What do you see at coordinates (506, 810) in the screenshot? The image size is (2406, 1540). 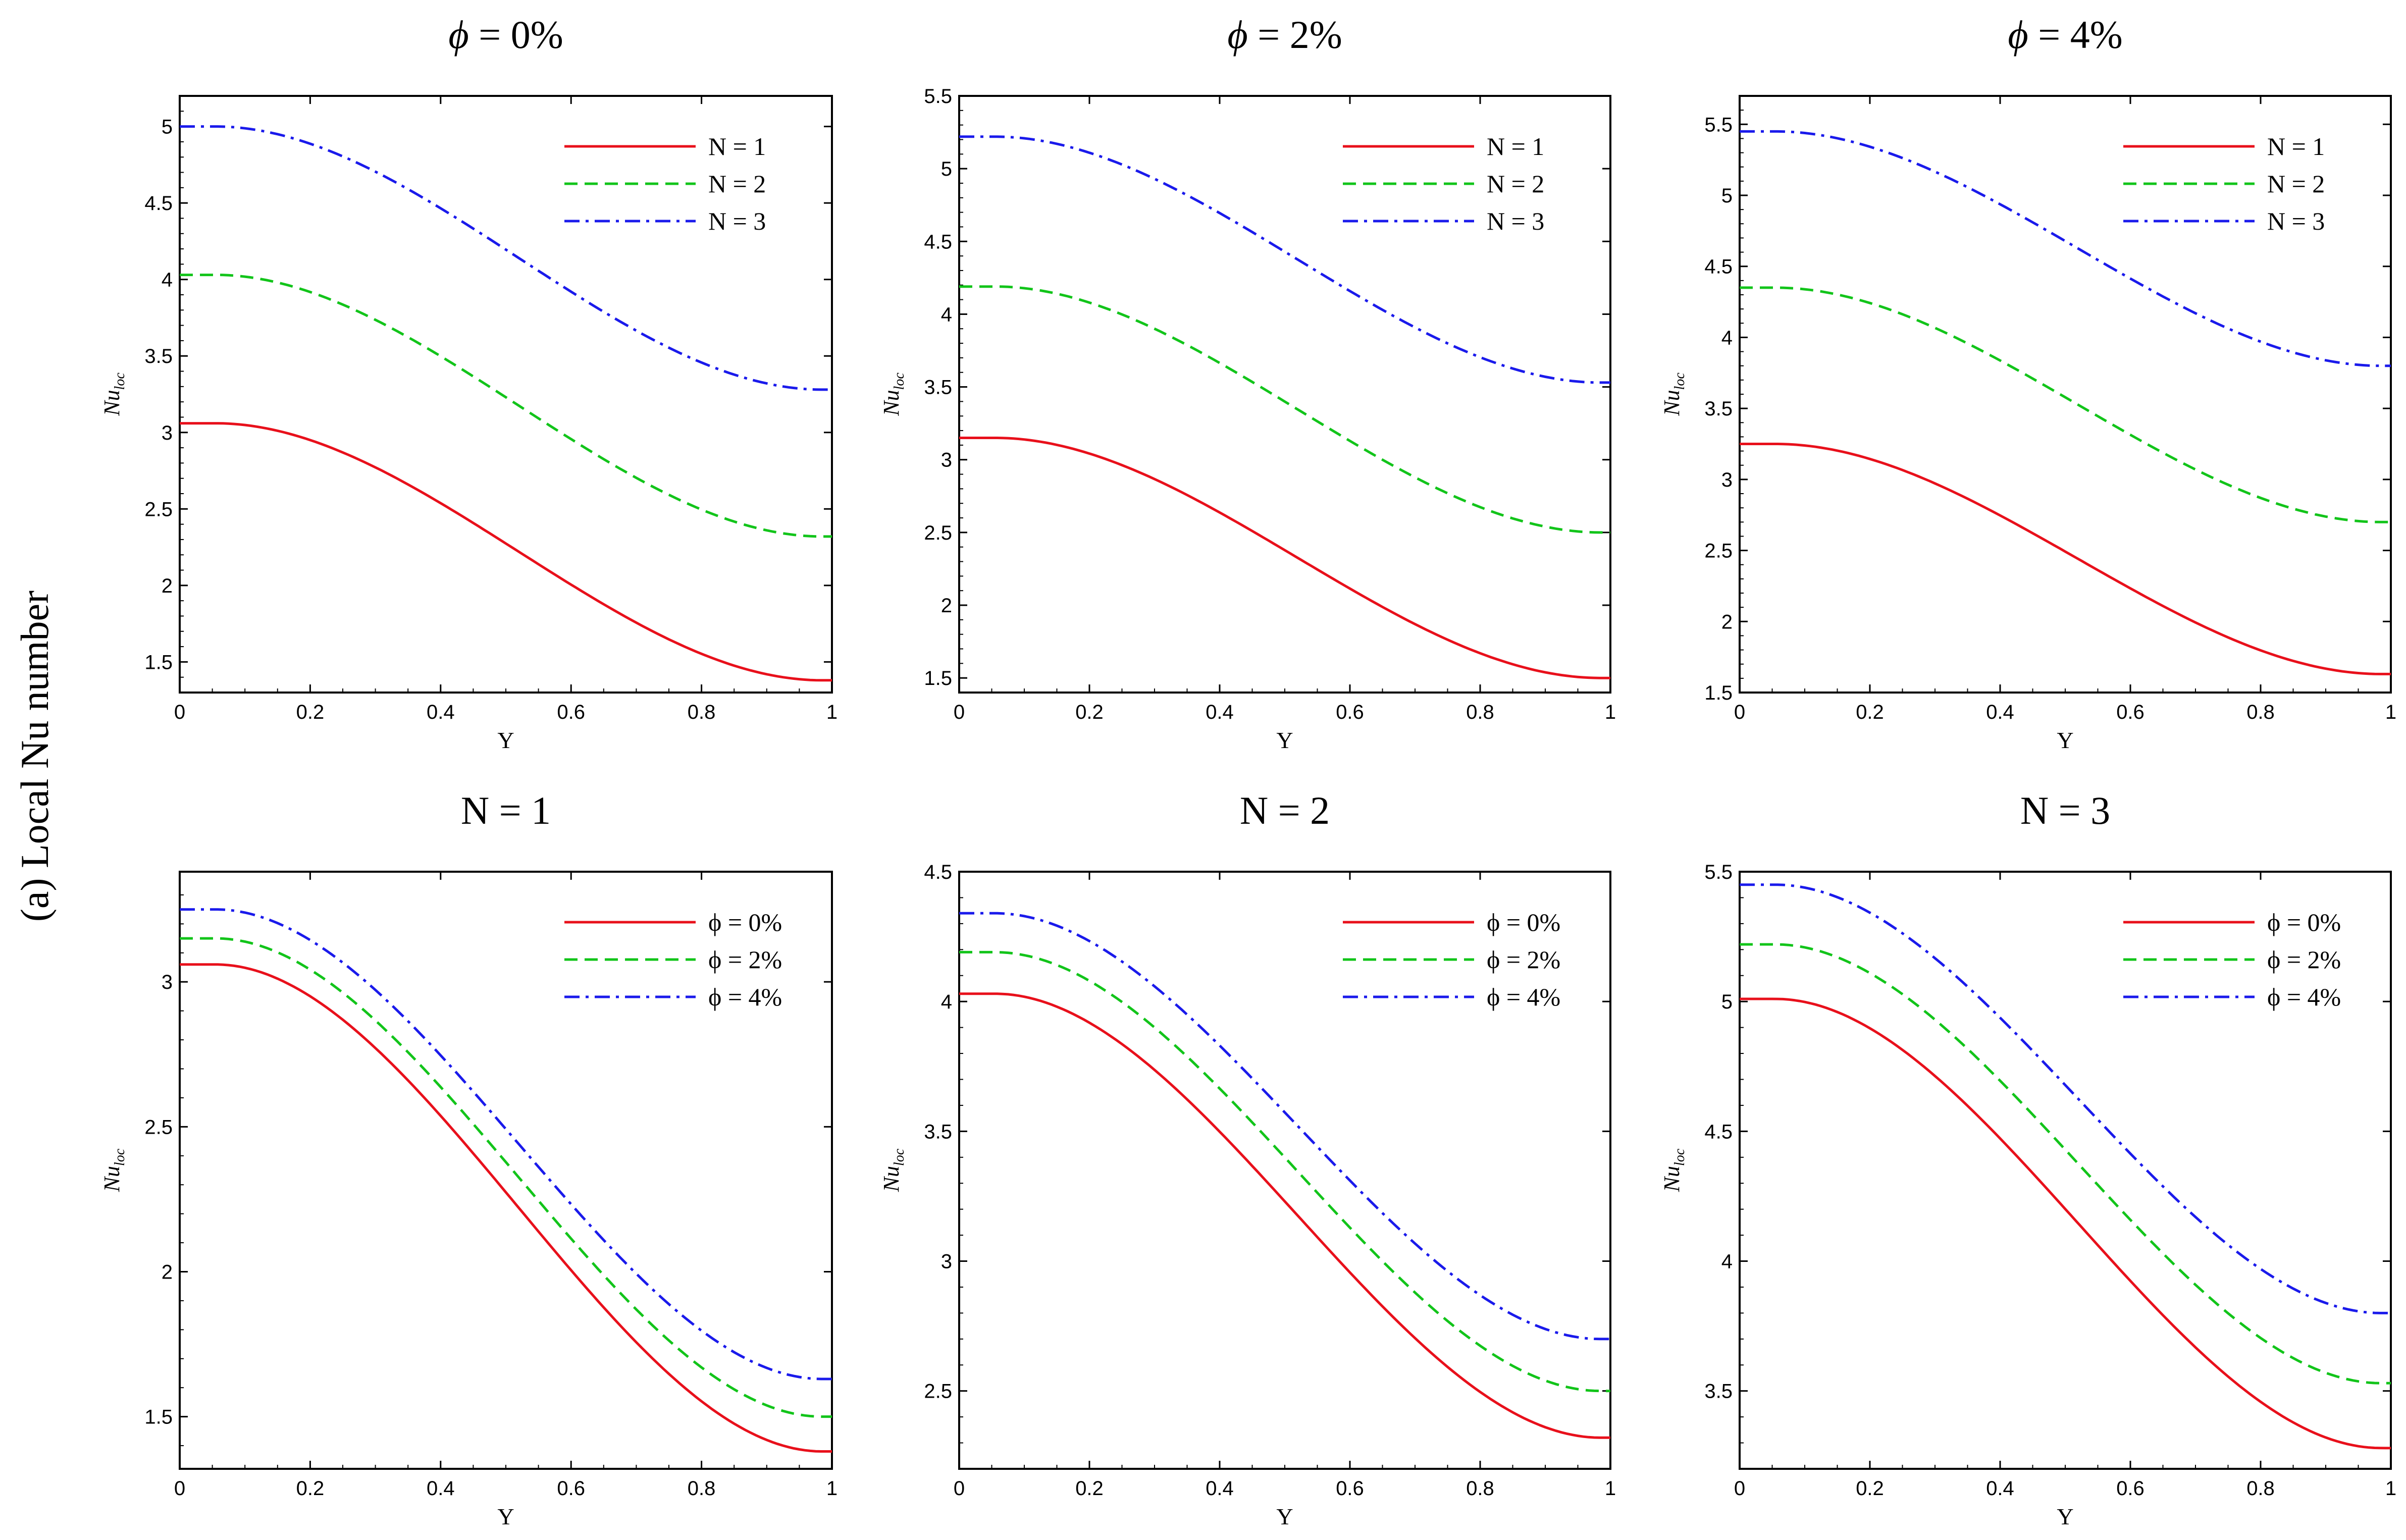 I see `panel-title: N = 1` at bounding box center [506, 810].